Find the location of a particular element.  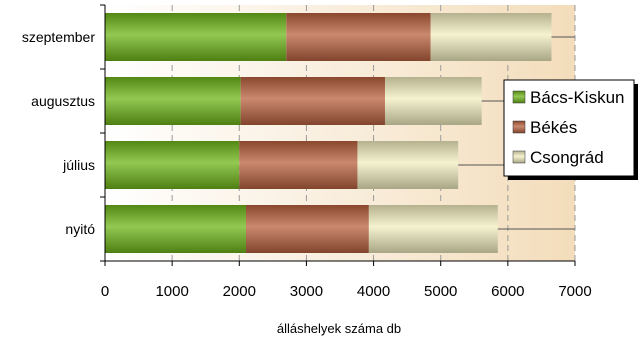

legend: Bács-Kiskun Békés Csongrád is located at coordinates (570, 129).